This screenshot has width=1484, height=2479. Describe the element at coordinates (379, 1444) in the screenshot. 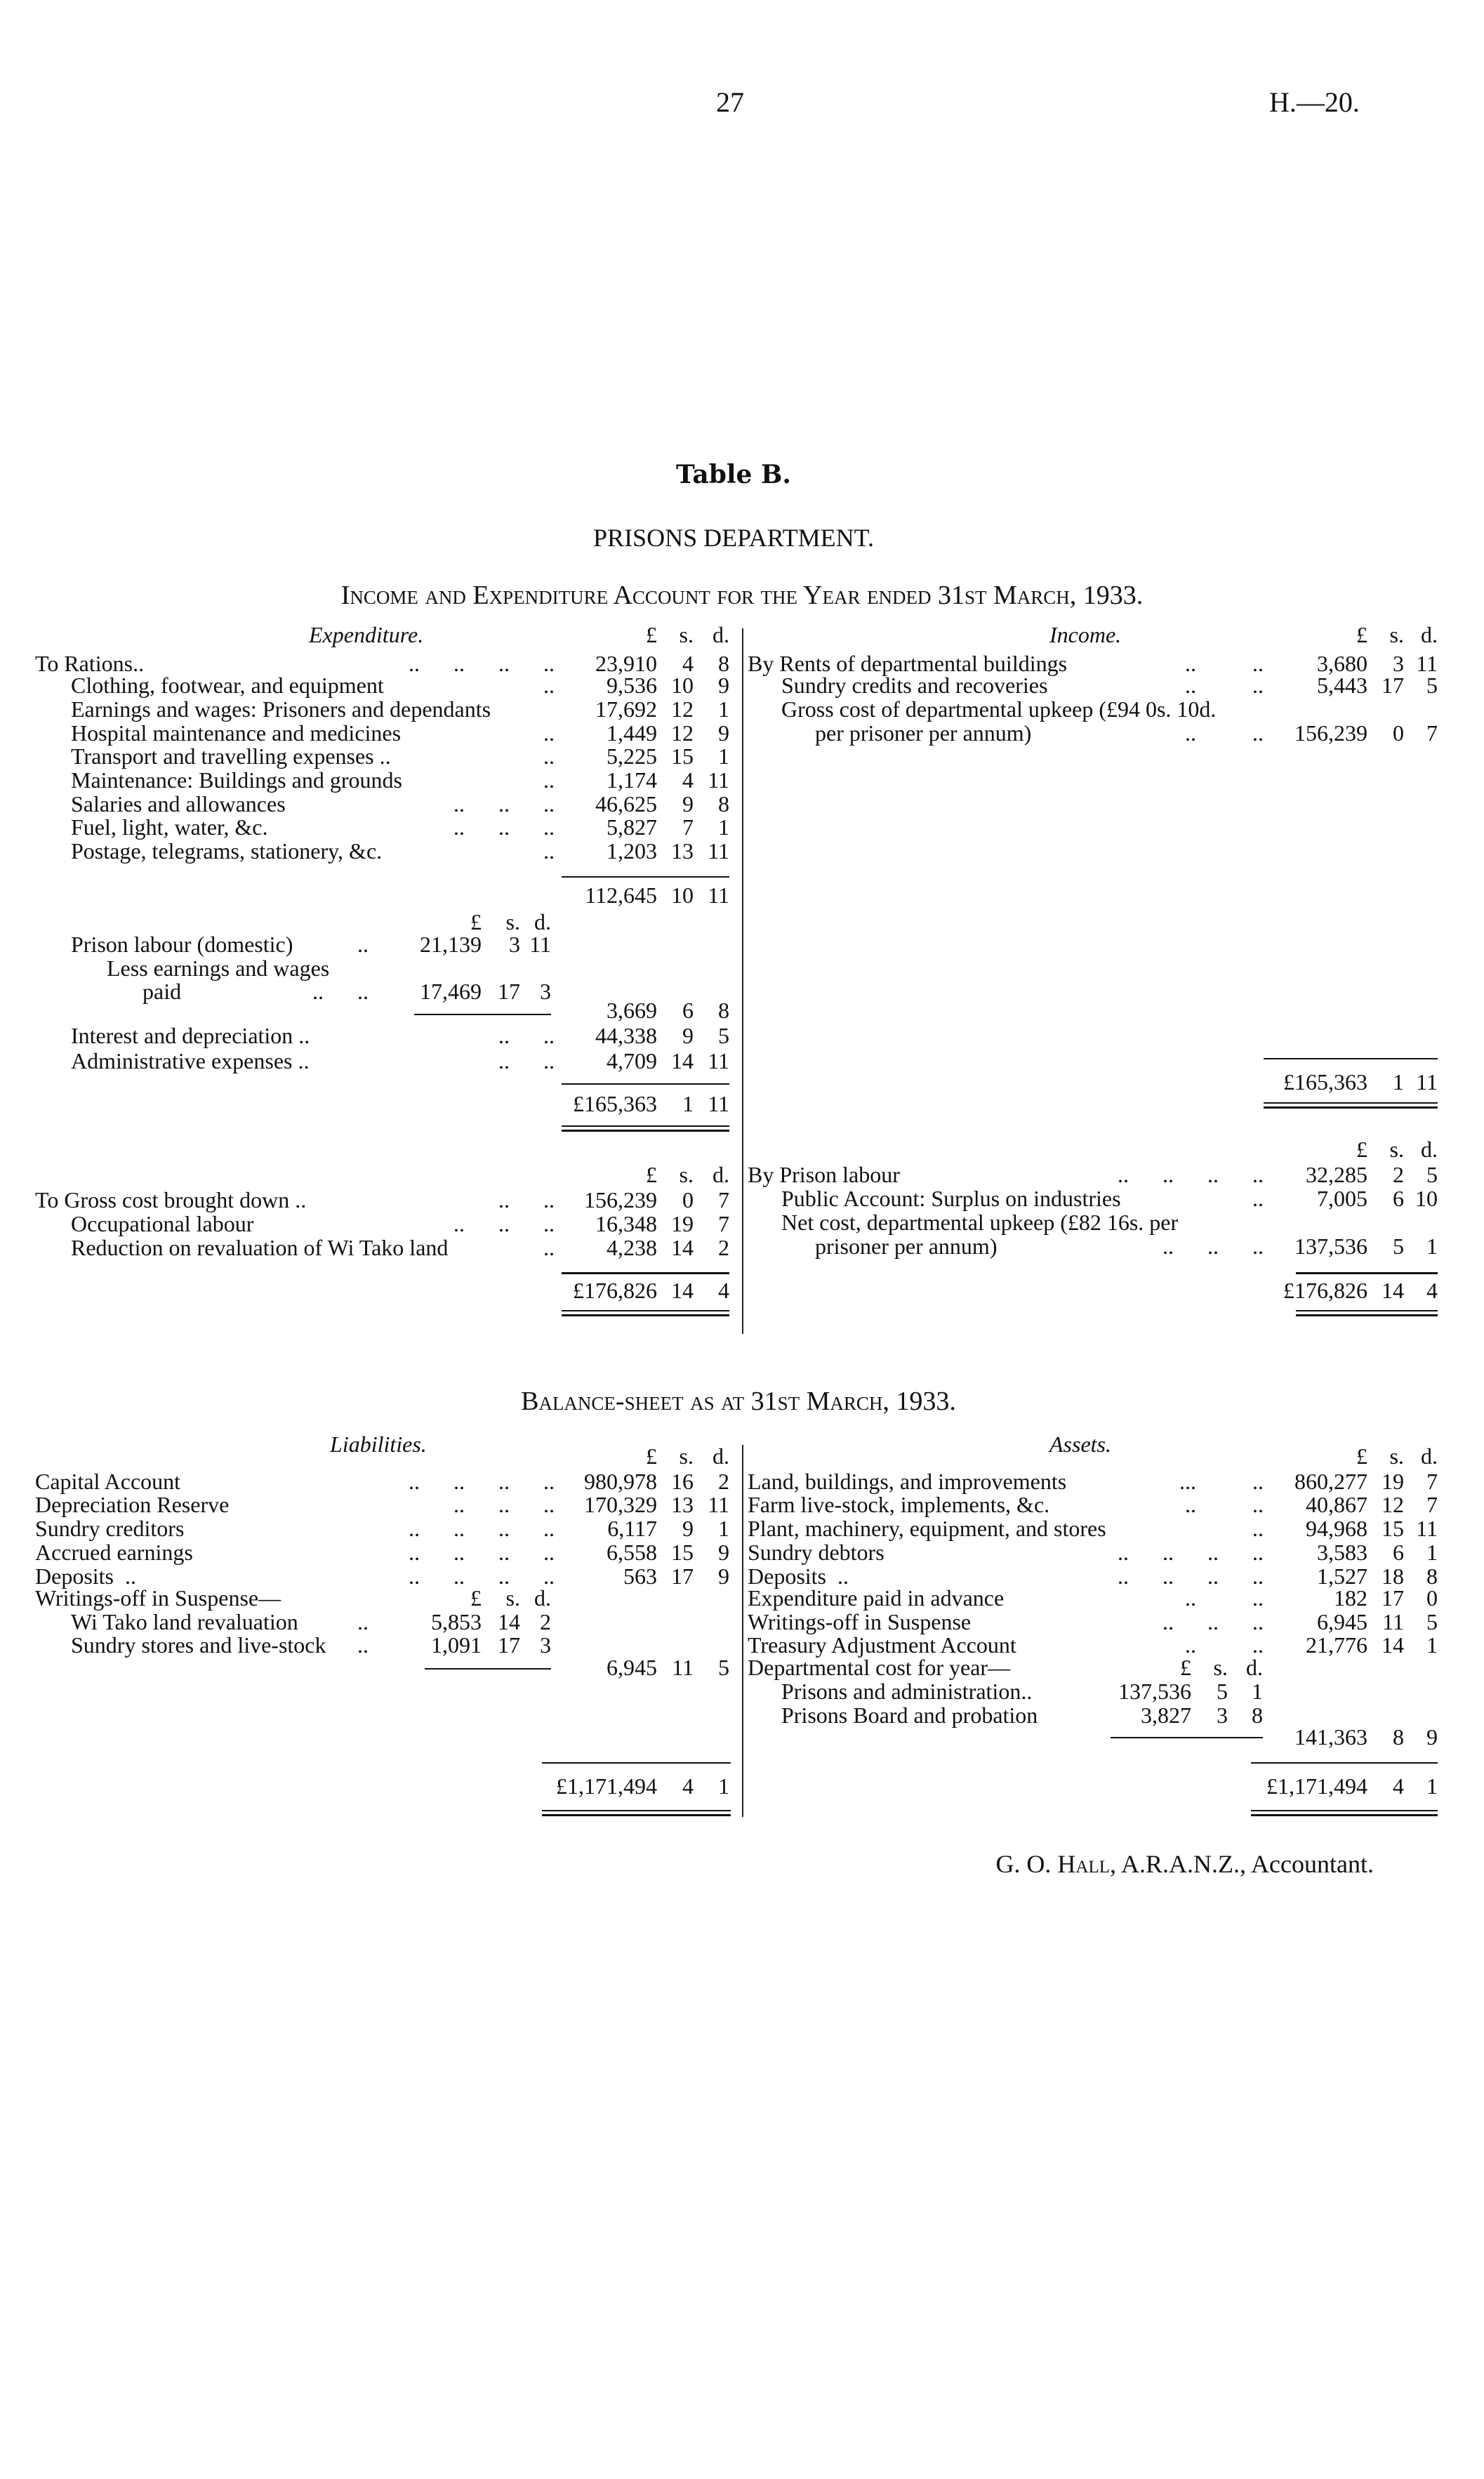

I see `liabilities-heading: Liabilities.` at that location.